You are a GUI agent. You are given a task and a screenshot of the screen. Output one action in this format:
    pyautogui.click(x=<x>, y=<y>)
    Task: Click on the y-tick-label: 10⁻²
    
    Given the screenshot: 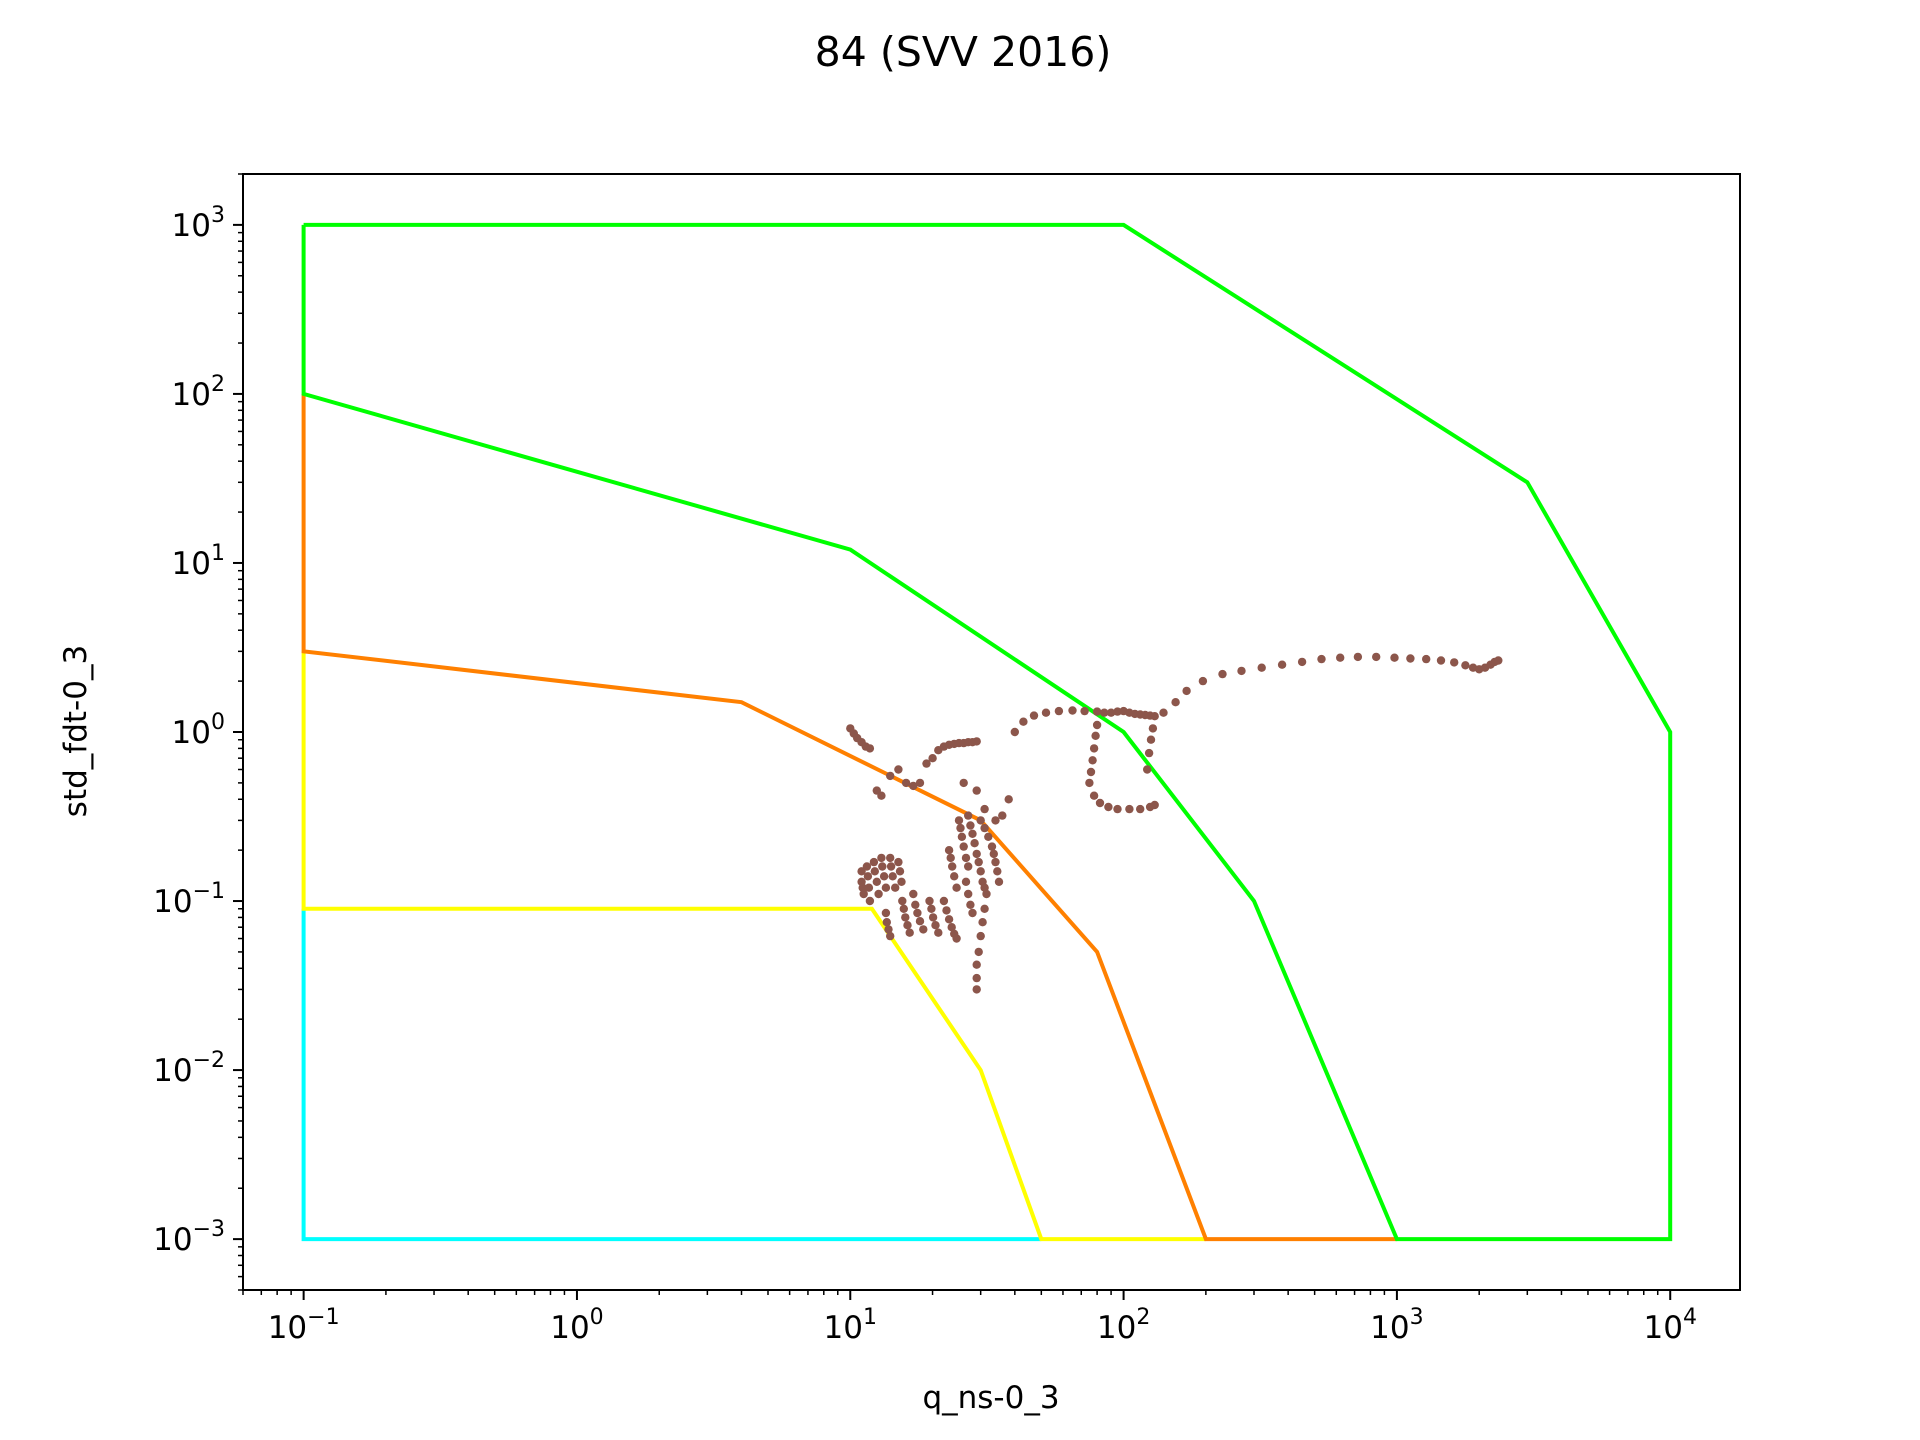 What is the action you would take?
    pyautogui.click(x=189, y=1068)
    